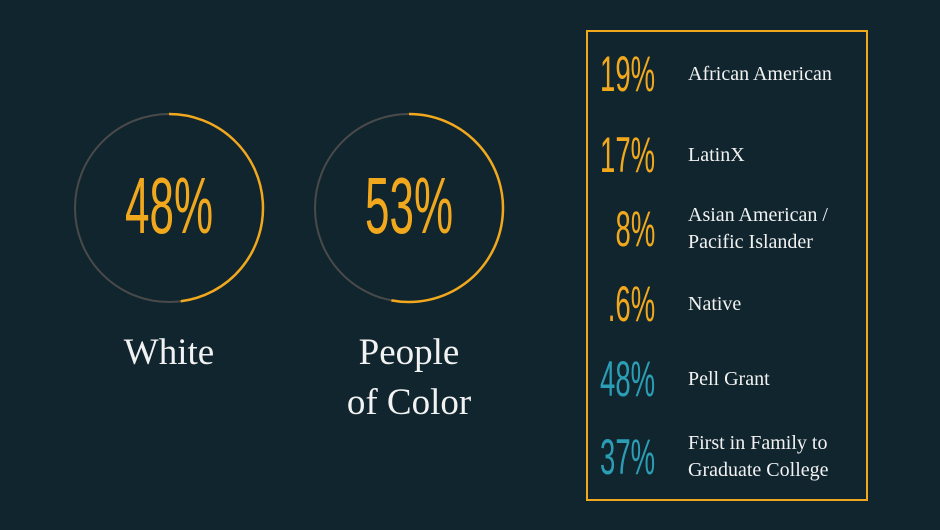 The image size is (940, 530). What do you see at coordinates (631, 304) in the screenshot?
I see `stat-text: .6%` at bounding box center [631, 304].